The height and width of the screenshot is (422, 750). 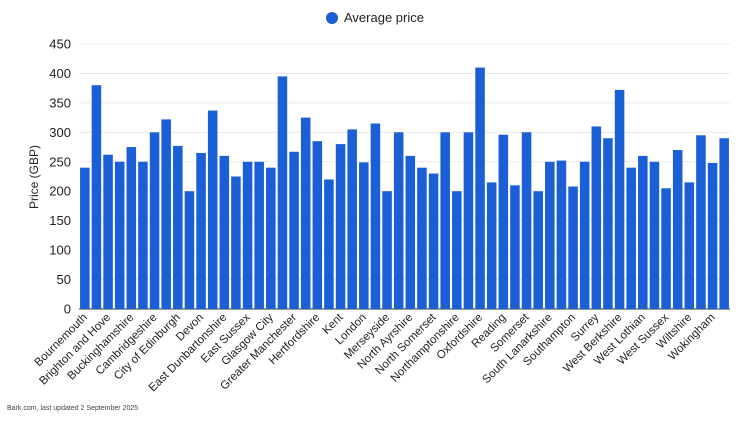 I want to click on y-tick-label: 400, so click(x=60, y=73).